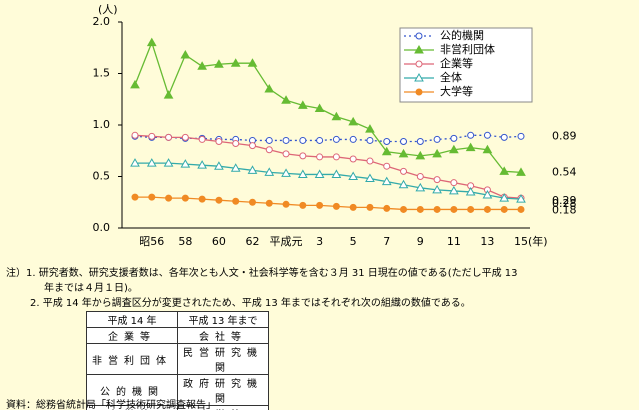 Image resolution: width=639 pixels, height=410 pixels. I want to click on value-label: 0.89, so click(564, 135).